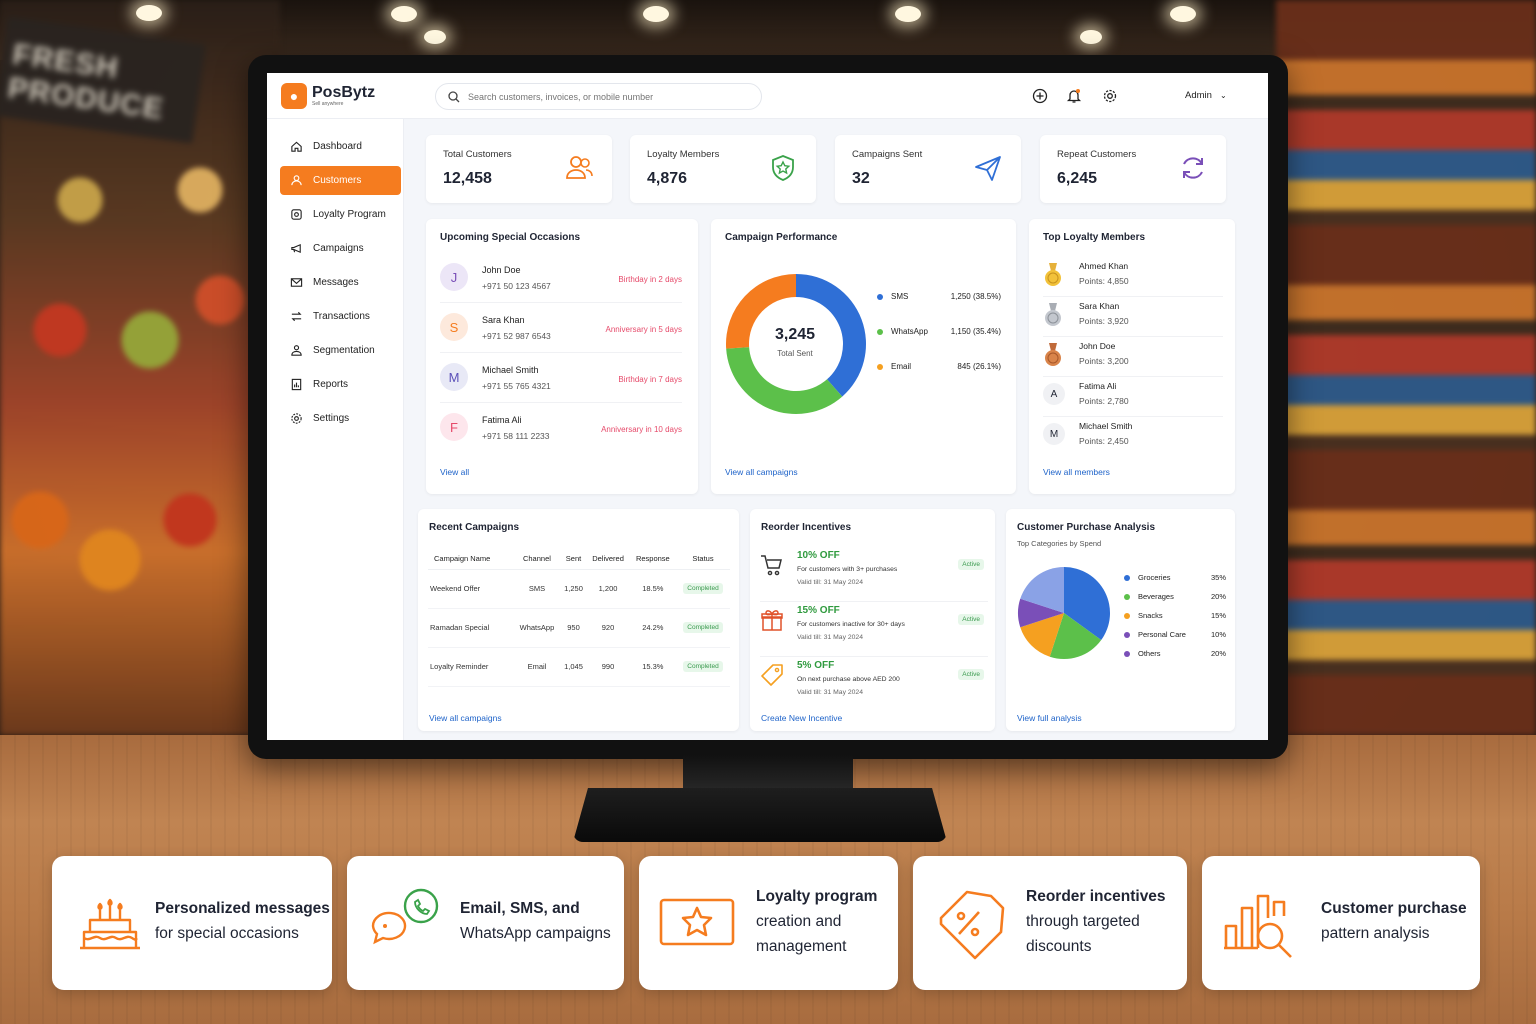 The width and height of the screenshot is (1536, 1024). What do you see at coordinates (454, 96) in the screenshot?
I see `search-icon` at bounding box center [454, 96].